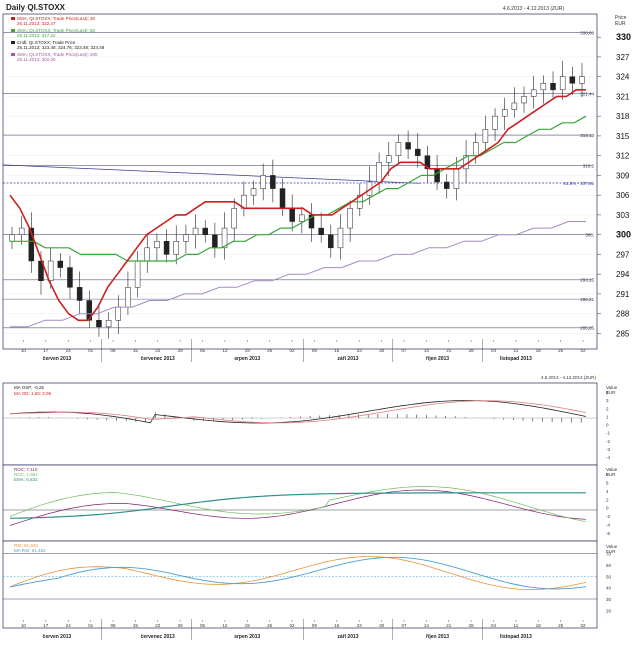  Describe the element at coordinates (306, 425) in the screenshot. I see `macd-layer: 4 3 2 1 0 -1 -2 -3 -4` at that location.